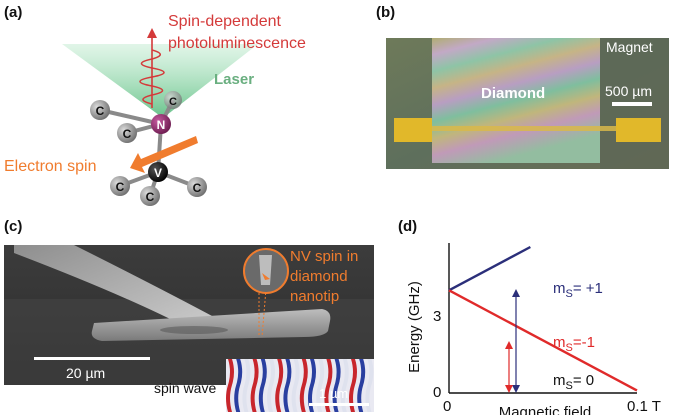 The width and height of the screenshot is (673, 415). I want to click on level-label-zero: mS= 0, so click(573, 382).